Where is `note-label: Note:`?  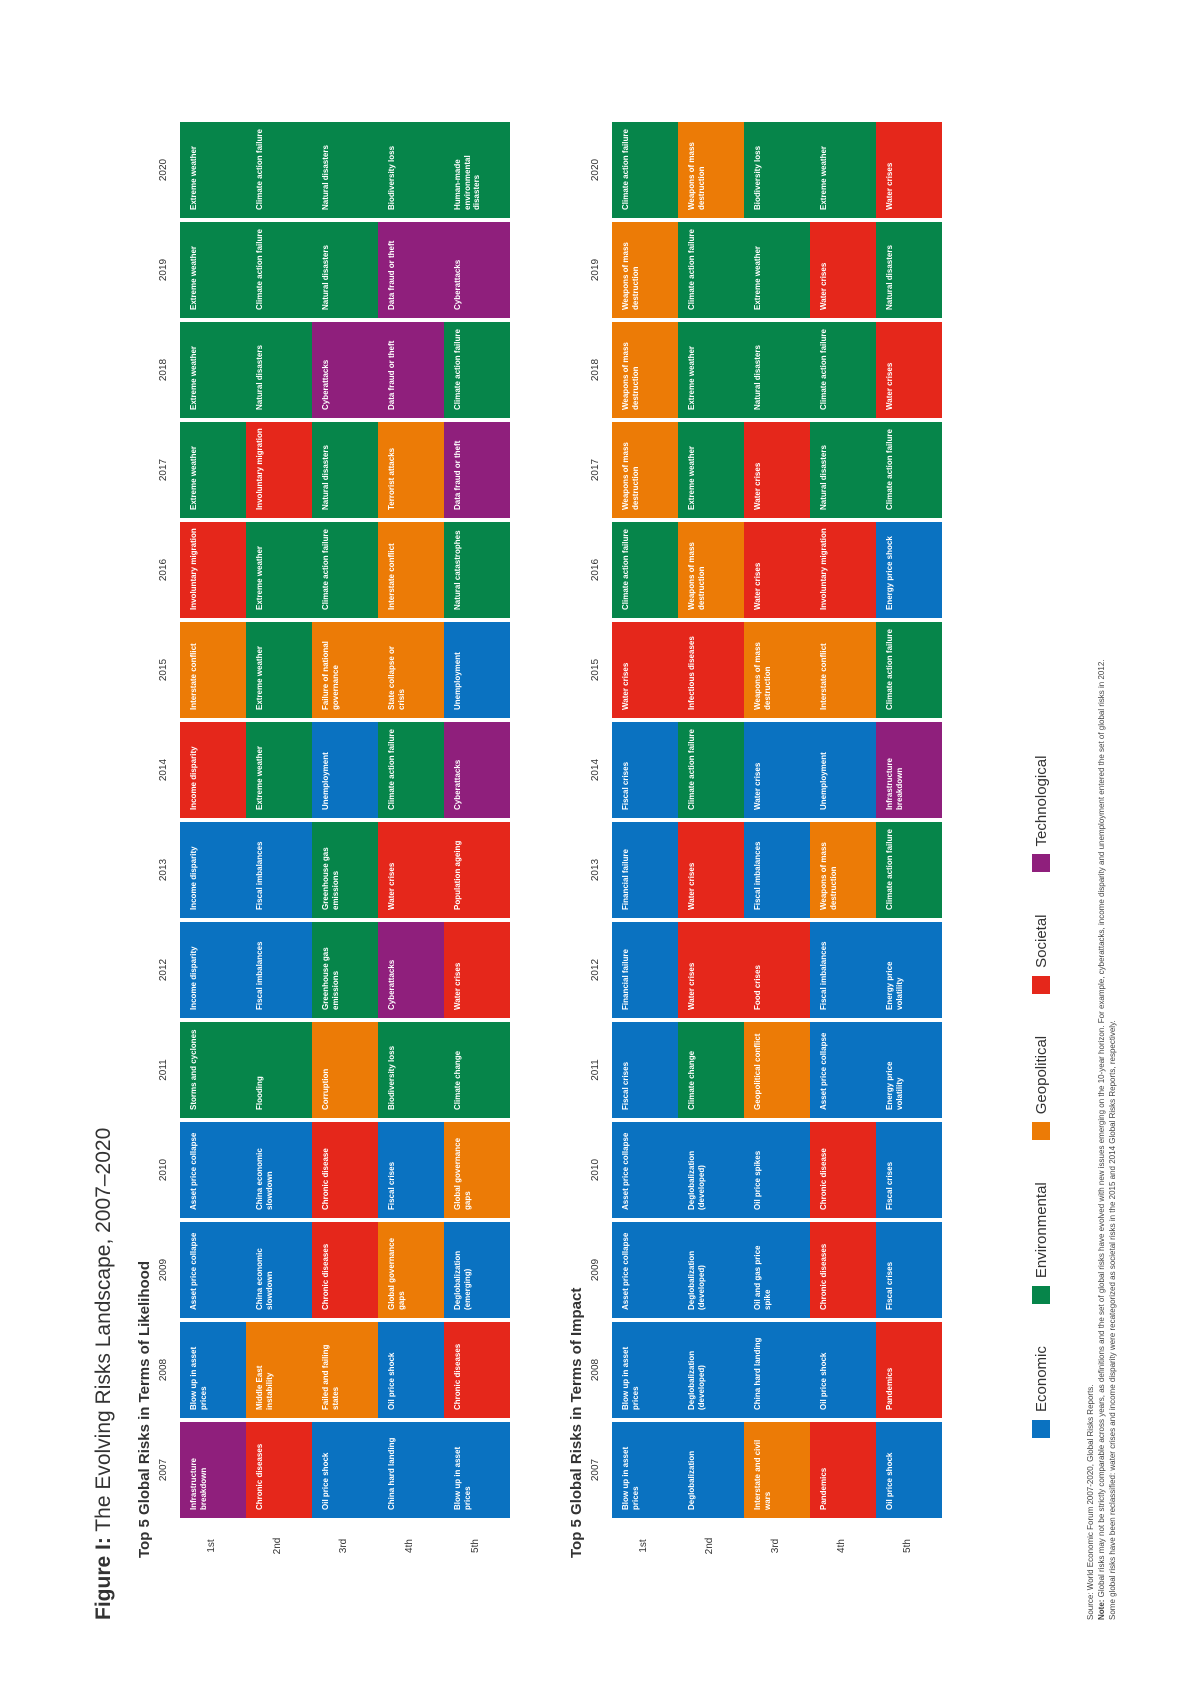
note-label: Note: is located at coordinates (1101, 1609).